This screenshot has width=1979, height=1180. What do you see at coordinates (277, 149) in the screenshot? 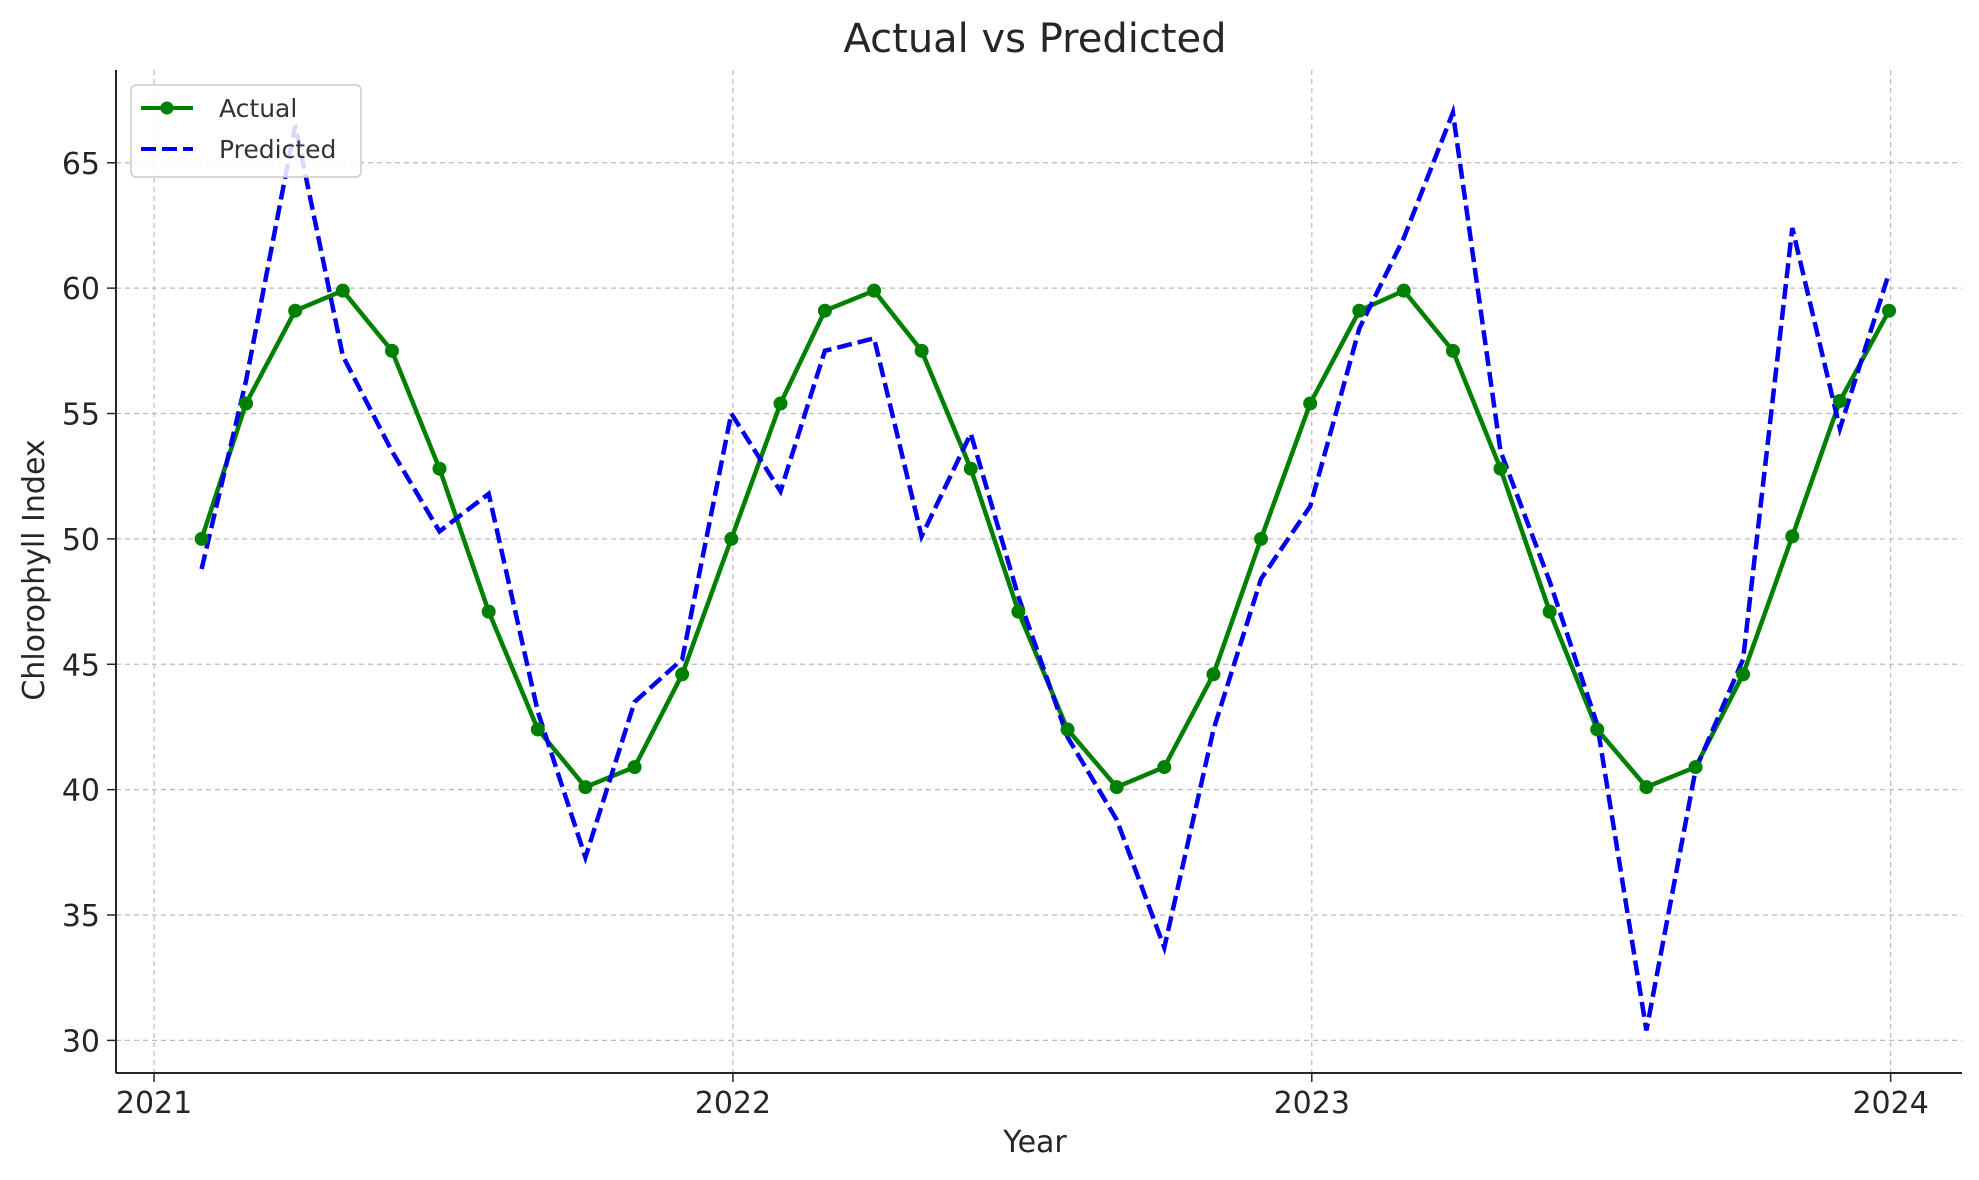
I see `legend-predicted-label: Predicted` at bounding box center [277, 149].